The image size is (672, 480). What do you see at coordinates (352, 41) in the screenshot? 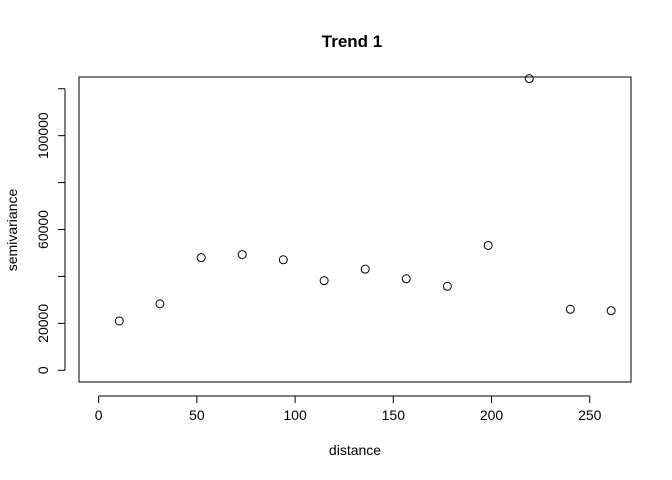
I see `chart-title: Trend 1` at bounding box center [352, 41].